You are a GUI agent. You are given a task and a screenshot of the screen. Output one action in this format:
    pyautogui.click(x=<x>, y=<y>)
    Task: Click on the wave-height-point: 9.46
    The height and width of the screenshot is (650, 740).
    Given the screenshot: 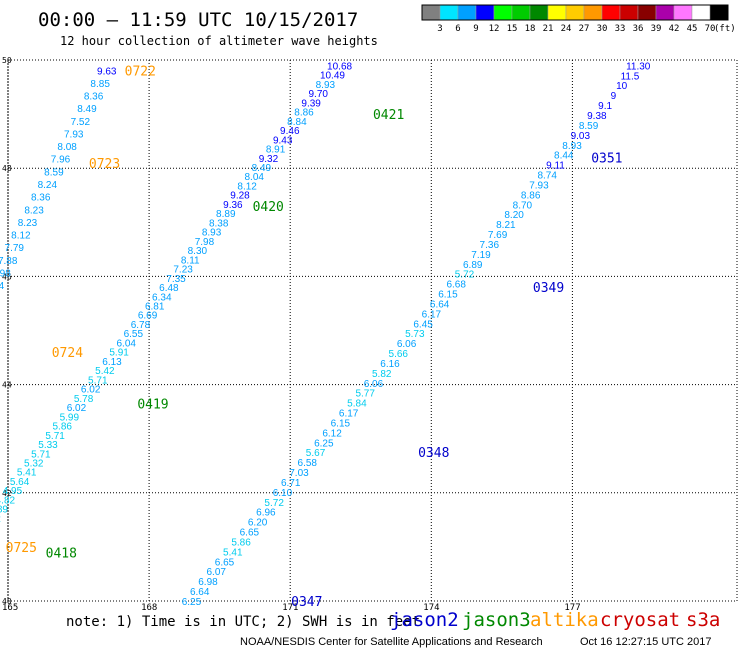 What is the action you would take?
    pyautogui.click(x=290, y=131)
    